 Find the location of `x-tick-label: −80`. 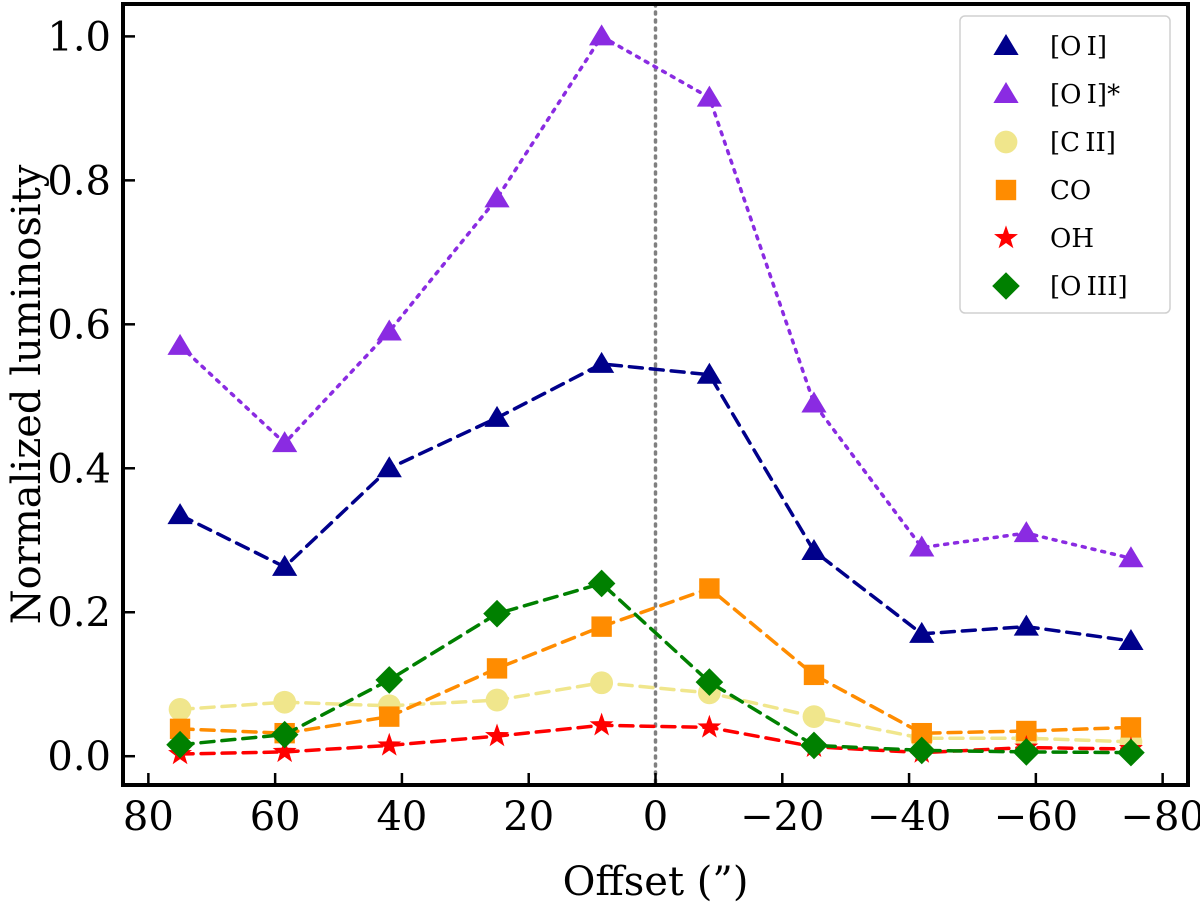

x-tick-label: −80 is located at coordinates (1160, 817).